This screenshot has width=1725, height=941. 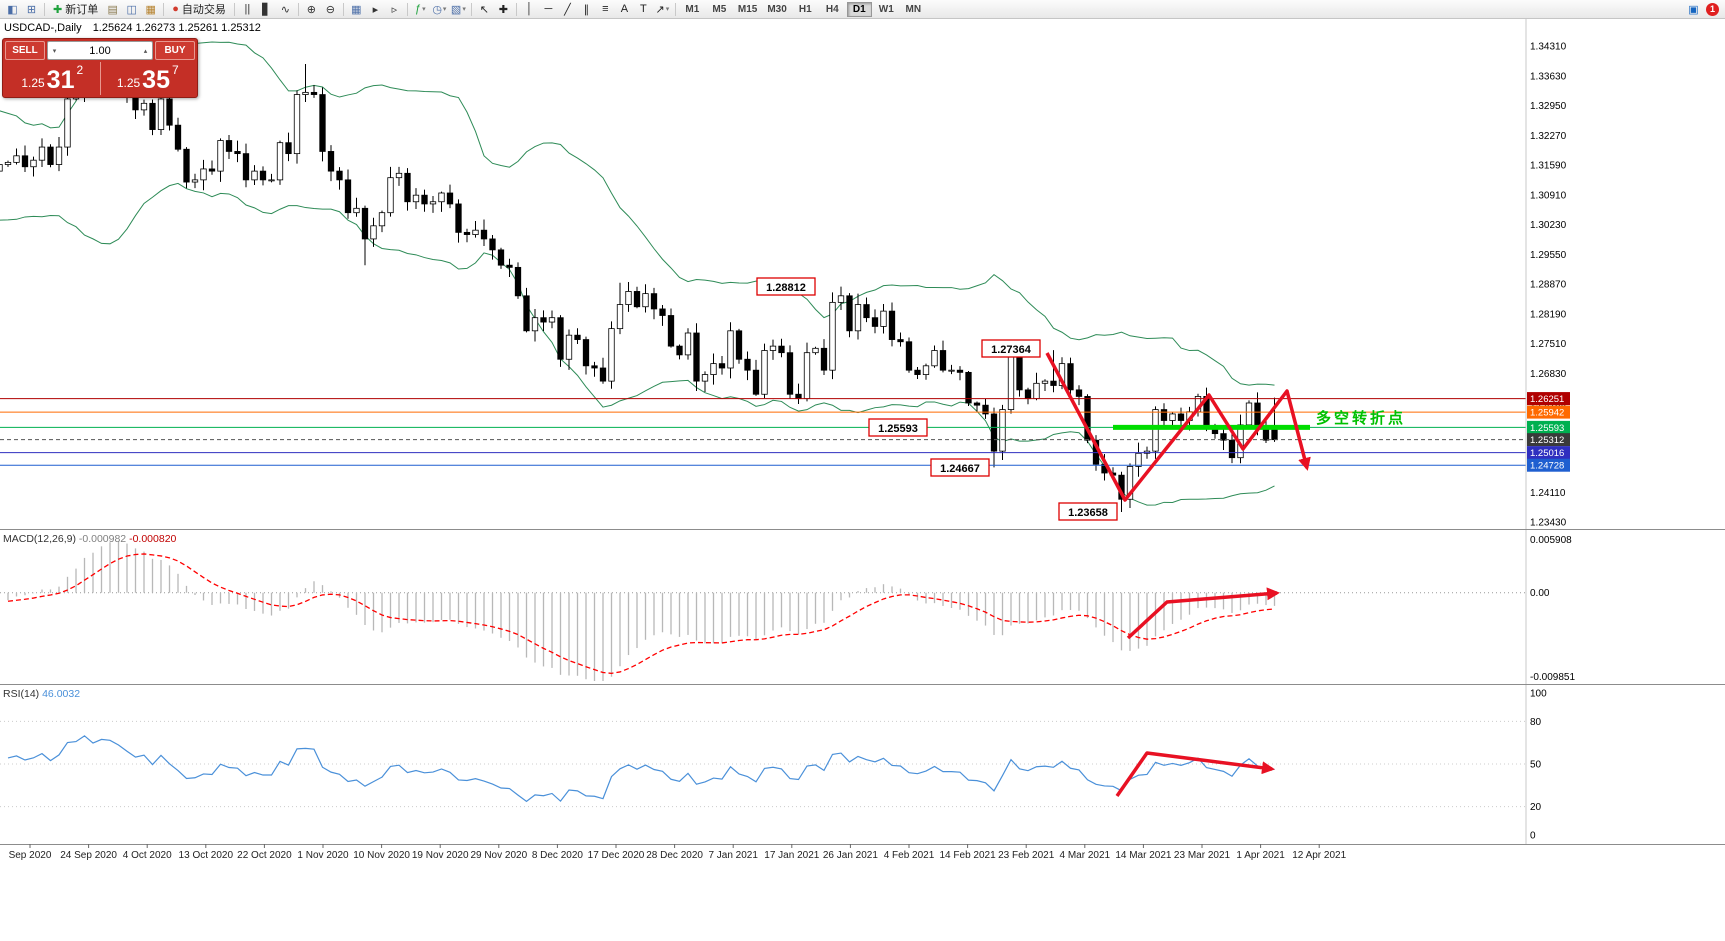 I want to click on data-window-icon: ◫, so click(x=131, y=9).